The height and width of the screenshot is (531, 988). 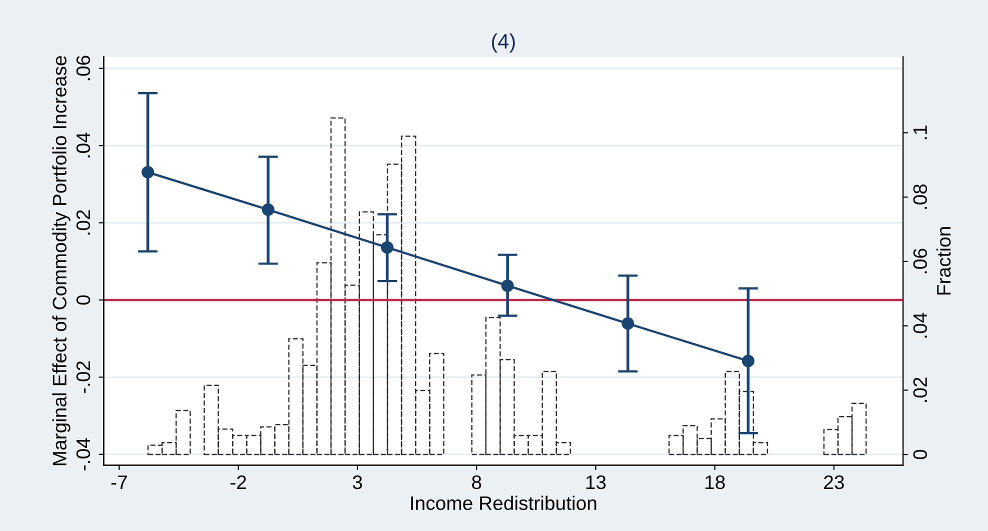 I want to click on y2-tick-label: .04, so click(x=920, y=325).